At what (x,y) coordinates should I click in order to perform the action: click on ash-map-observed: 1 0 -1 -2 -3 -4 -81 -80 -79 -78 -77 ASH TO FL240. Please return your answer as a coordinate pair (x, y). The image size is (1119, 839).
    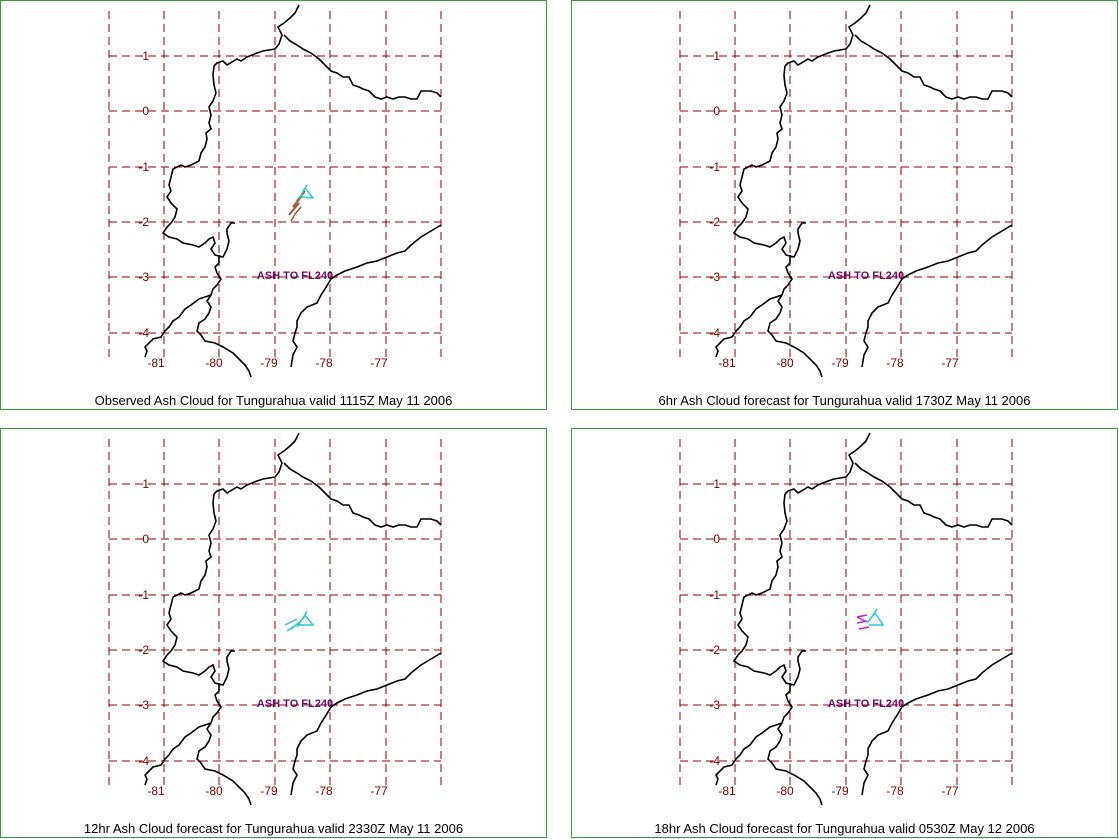
    Looking at the image, I should click on (275, 191).